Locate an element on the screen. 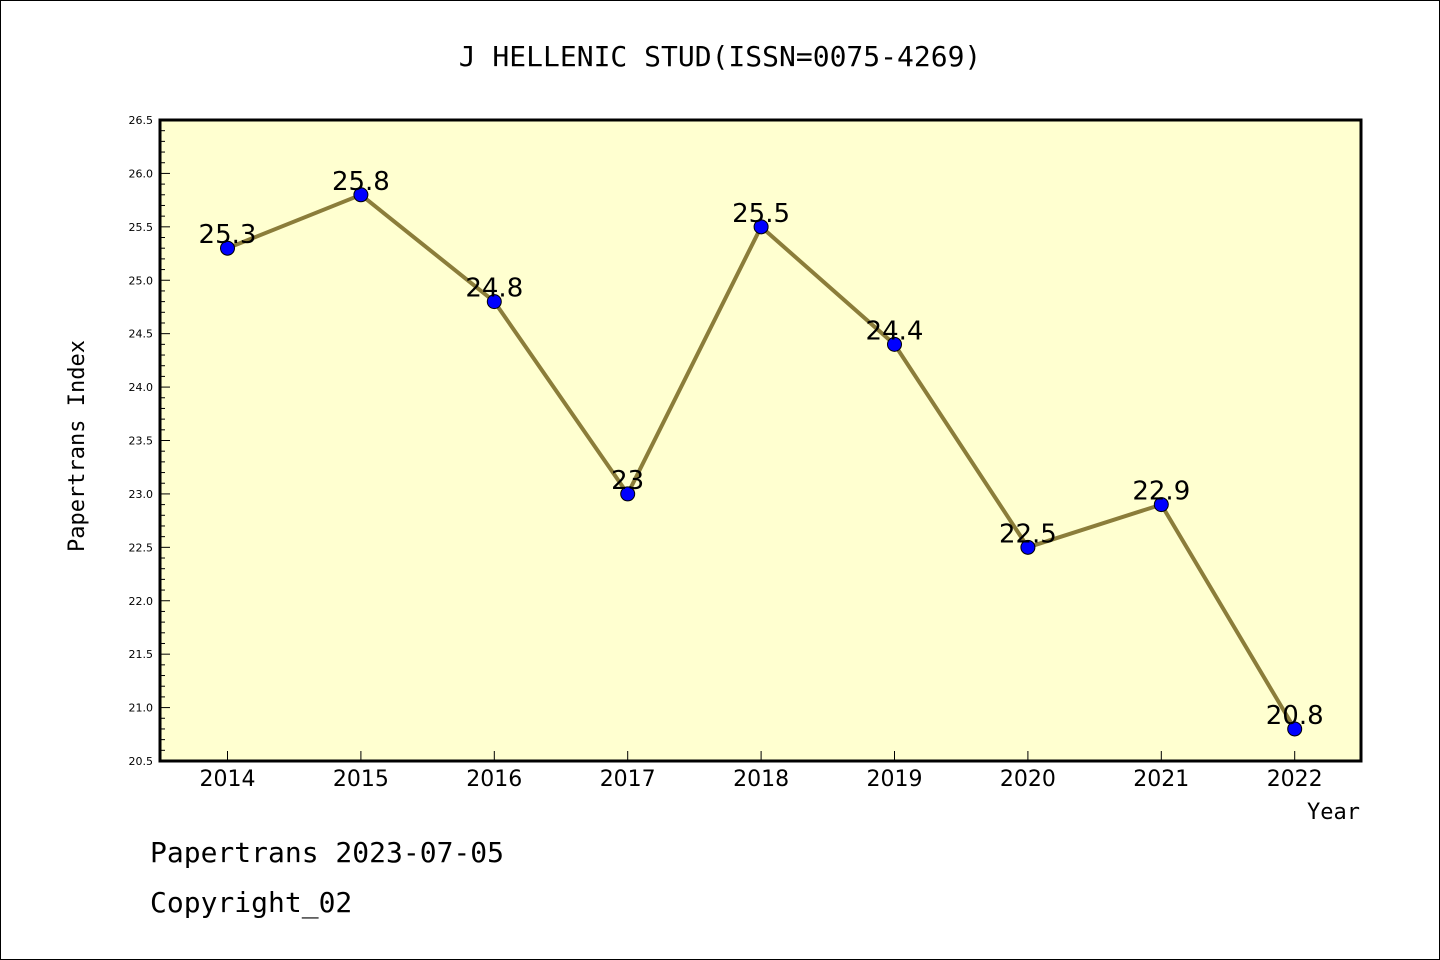 The height and width of the screenshot is (960, 1440). x-tick-label: 2017 is located at coordinates (628, 779).